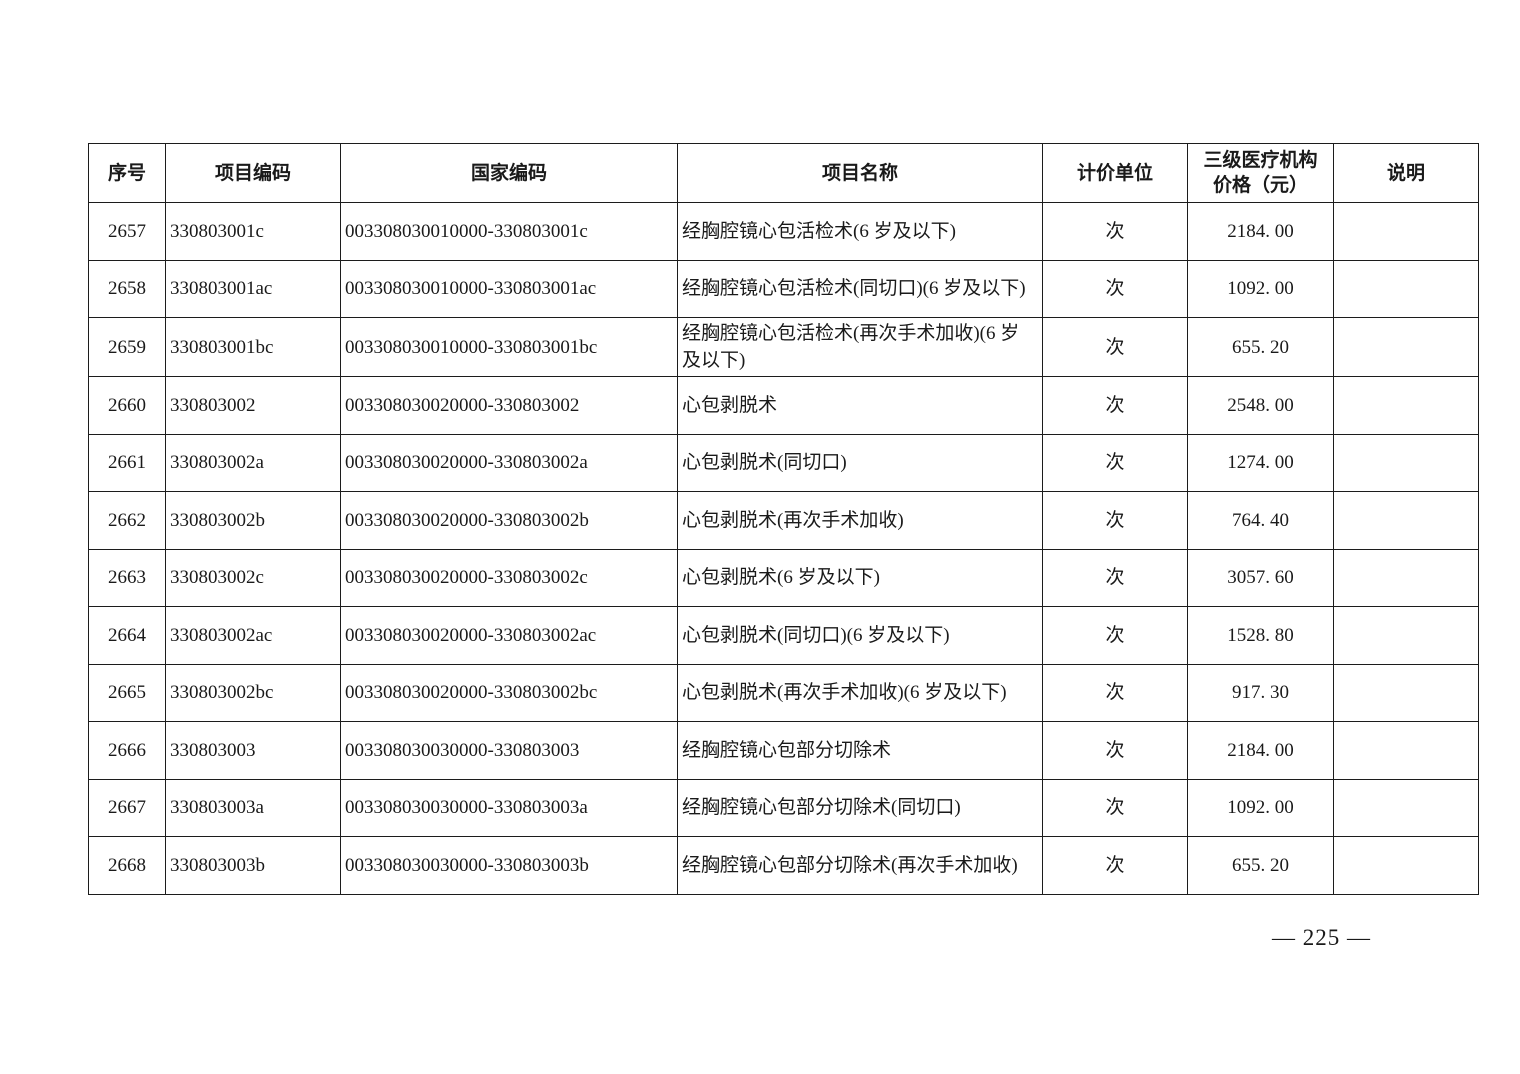 The height and width of the screenshot is (1074, 1520). What do you see at coordinates (1260, 692) in the screenshot?
I see `cell-price: 917. 30` at bounding box center [1260, 692].